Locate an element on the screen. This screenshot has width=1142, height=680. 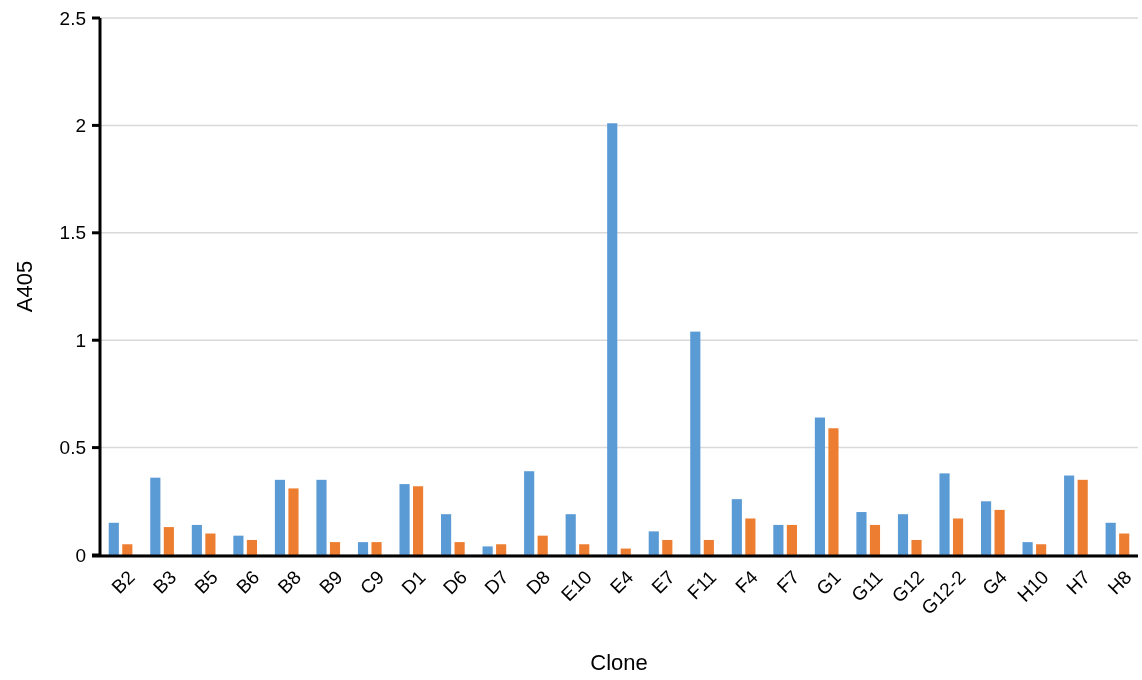
y-tick-label: 2.5 is located at coordinates (72, 18).